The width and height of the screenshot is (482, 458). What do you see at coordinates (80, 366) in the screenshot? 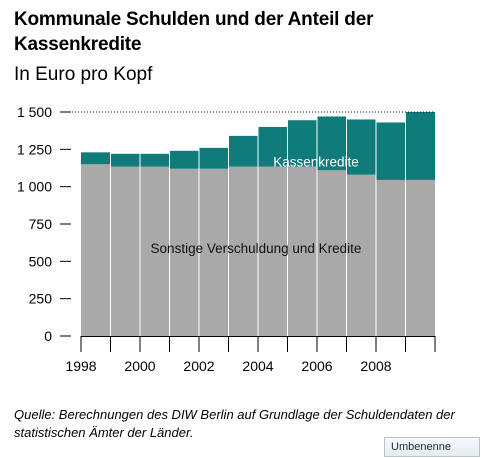
I see `x-tick-label: 1998` at bounding box center [80, 366].